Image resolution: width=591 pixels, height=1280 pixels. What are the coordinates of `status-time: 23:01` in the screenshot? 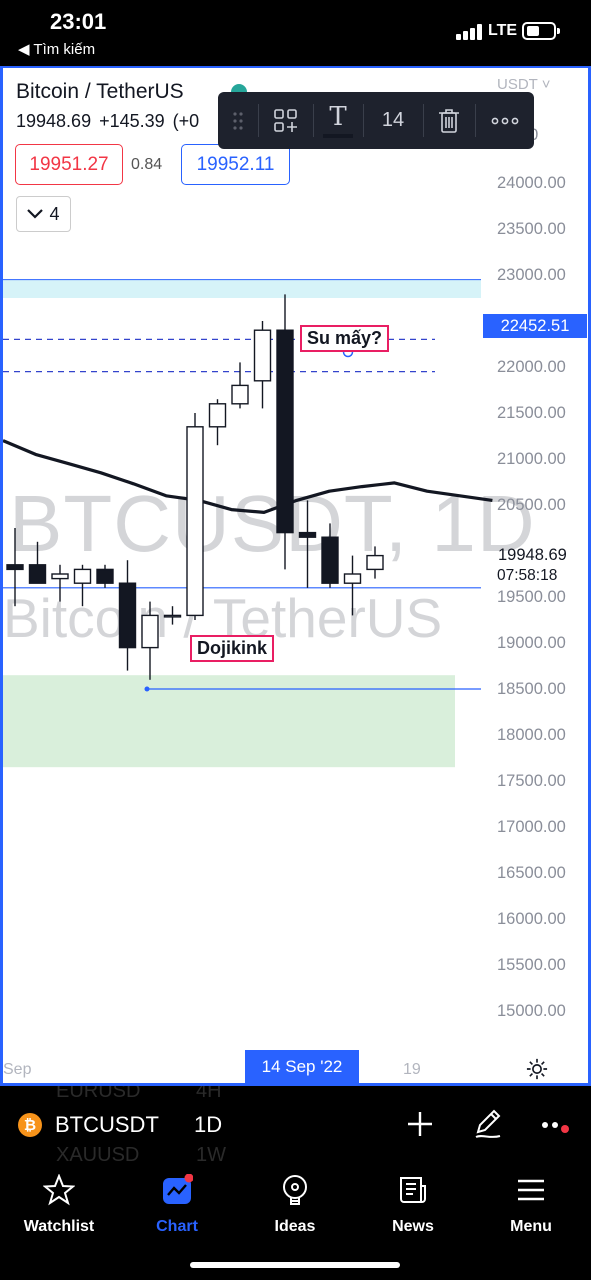 It's located at (78, 21).